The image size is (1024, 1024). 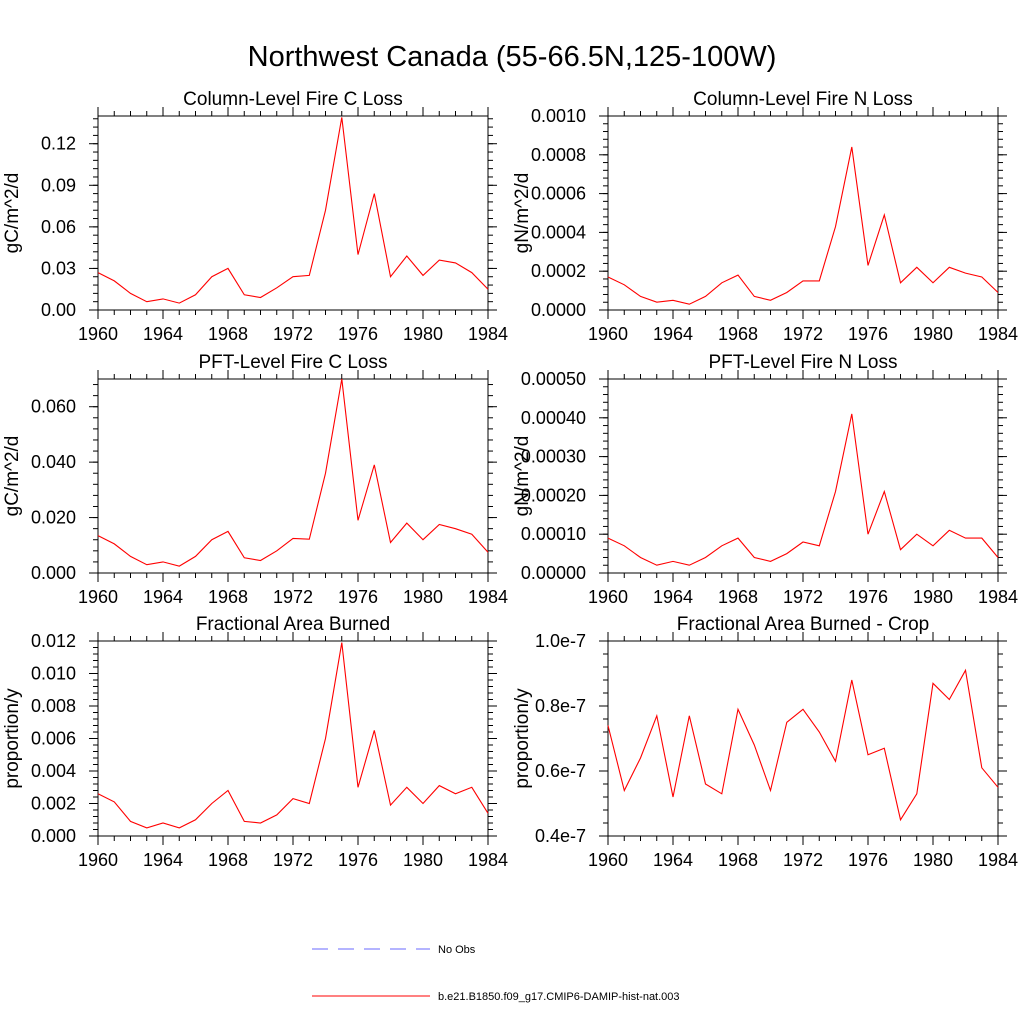 I want to click on panel-title: PFT-Level Fire C Loss, so click(x=293, y=362).